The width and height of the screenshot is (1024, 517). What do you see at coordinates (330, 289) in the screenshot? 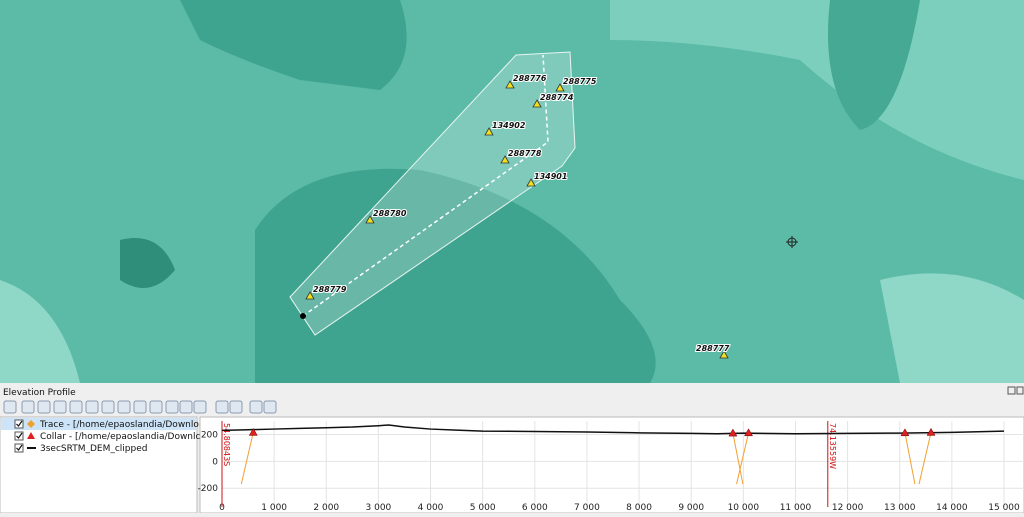
I see `point-label: 288779` at bounding box center [330, 289].